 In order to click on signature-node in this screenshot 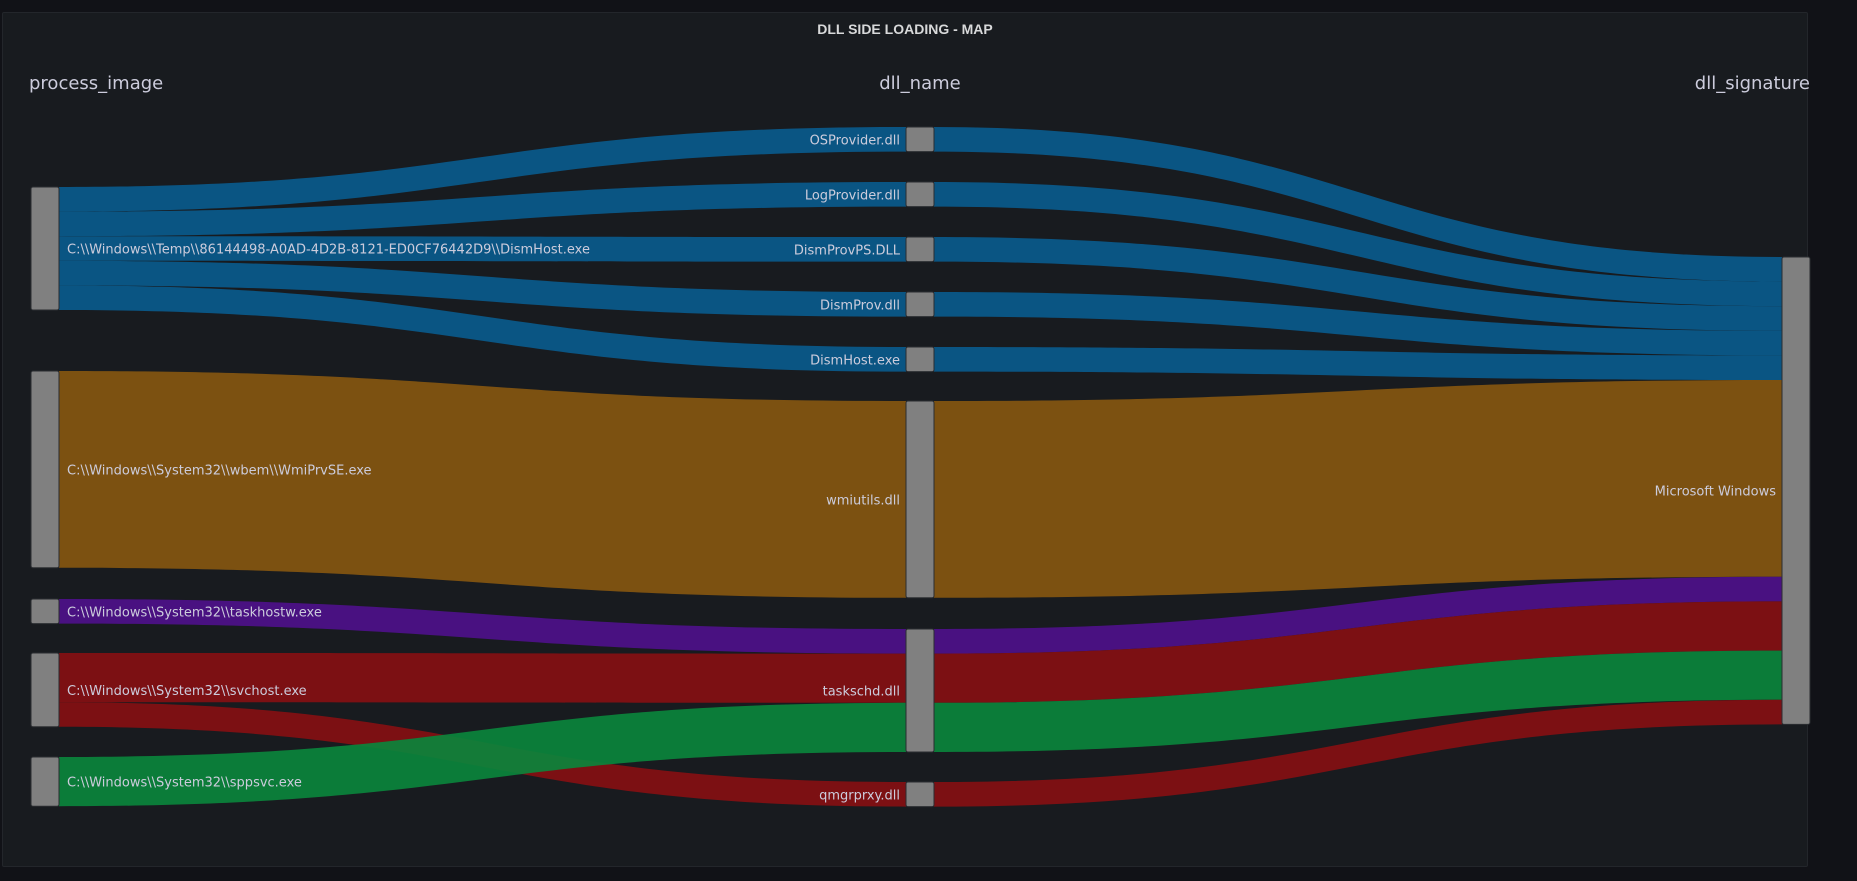, I will do `click(1796, 490)`.